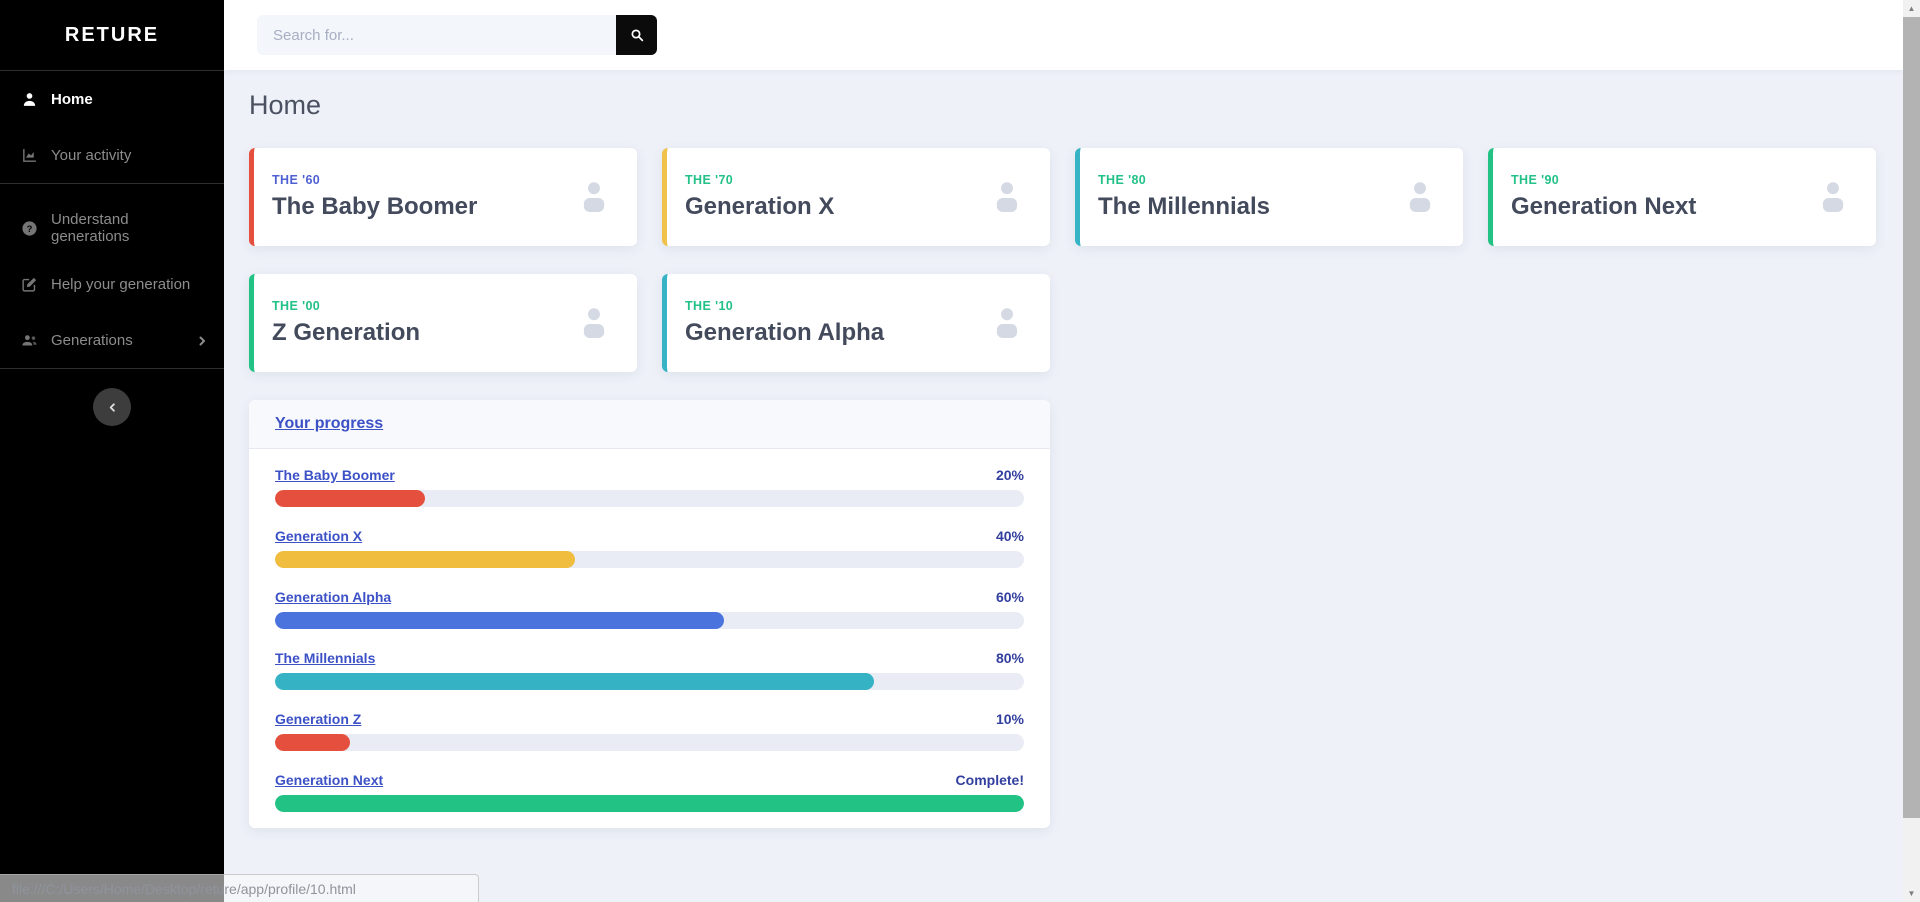  What do you see at coordinates (112, 99) in the screenshot?
I see `sidebar-item-home: Home` at bounding box center [112, 99].